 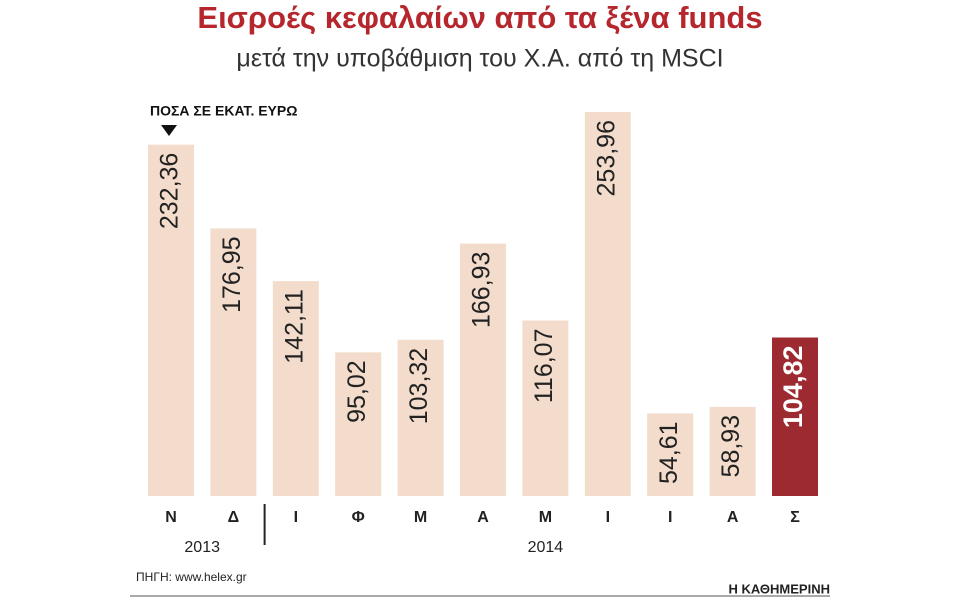 What do you see at coordinates (357, 391) in the screenshot?
I see `value-label: 95,02` at bounding box center [357, 391].